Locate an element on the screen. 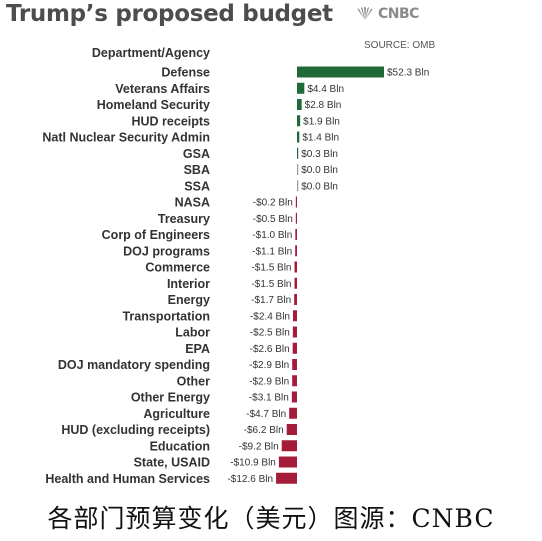 This screenshot has width=542, height=541. peacock-icon is located at coordinates (365, 13).